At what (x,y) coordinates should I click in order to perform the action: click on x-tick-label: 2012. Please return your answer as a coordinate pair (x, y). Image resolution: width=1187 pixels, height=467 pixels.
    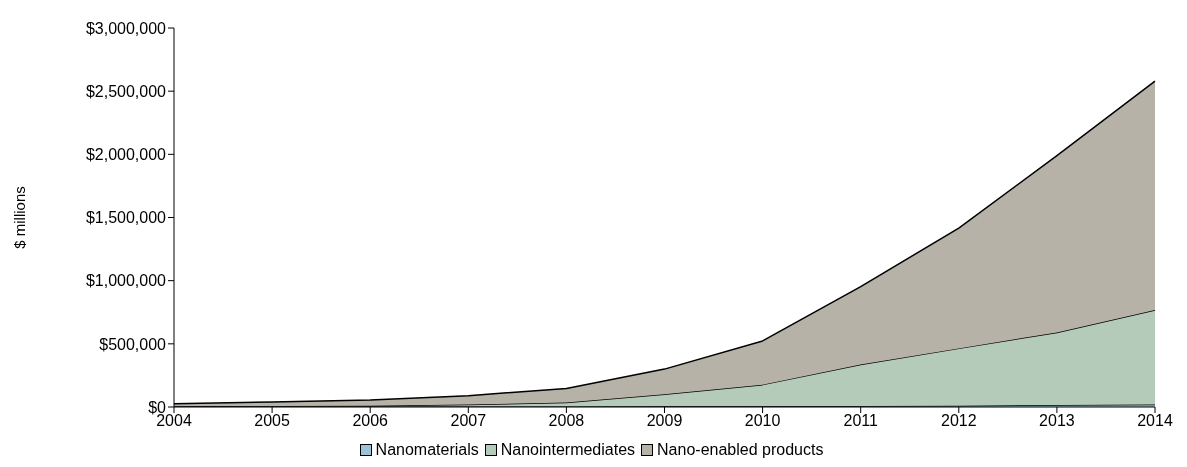
    Looking at the image, I should click on (959, 421).